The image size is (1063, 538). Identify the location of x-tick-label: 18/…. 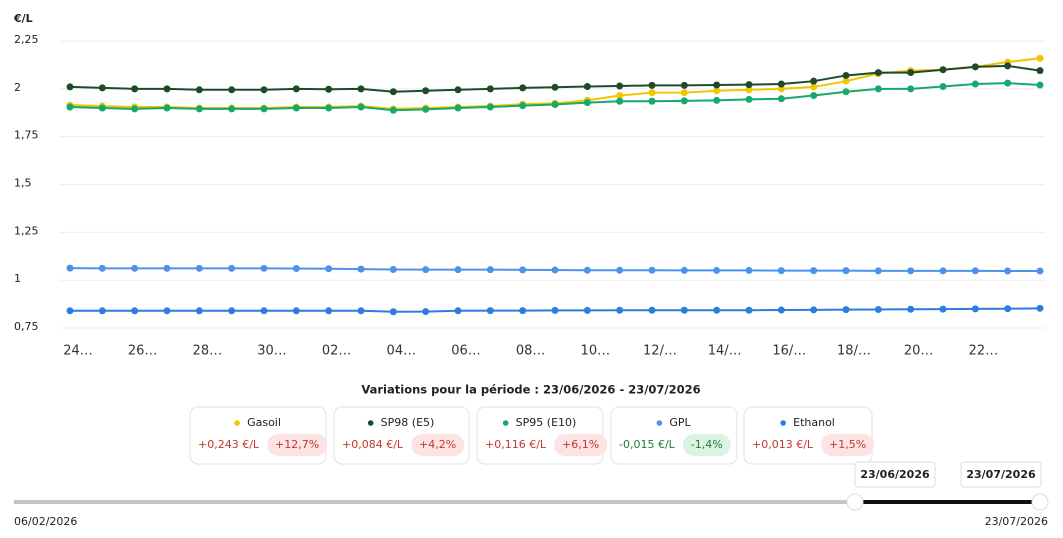
(854, 351).